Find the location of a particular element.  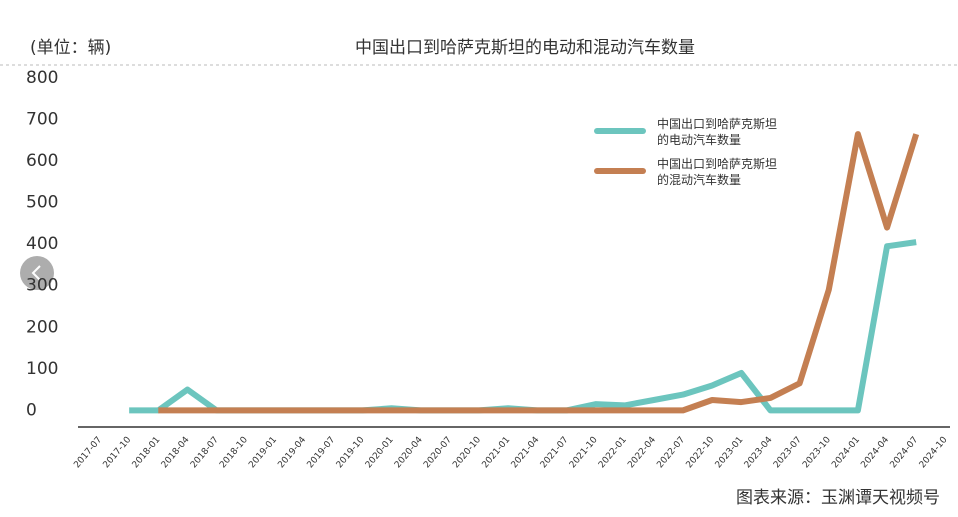

legend-label: 中国出口到哈萨克斯坦的混动汽车数量 is located at coordinates (717, 171).